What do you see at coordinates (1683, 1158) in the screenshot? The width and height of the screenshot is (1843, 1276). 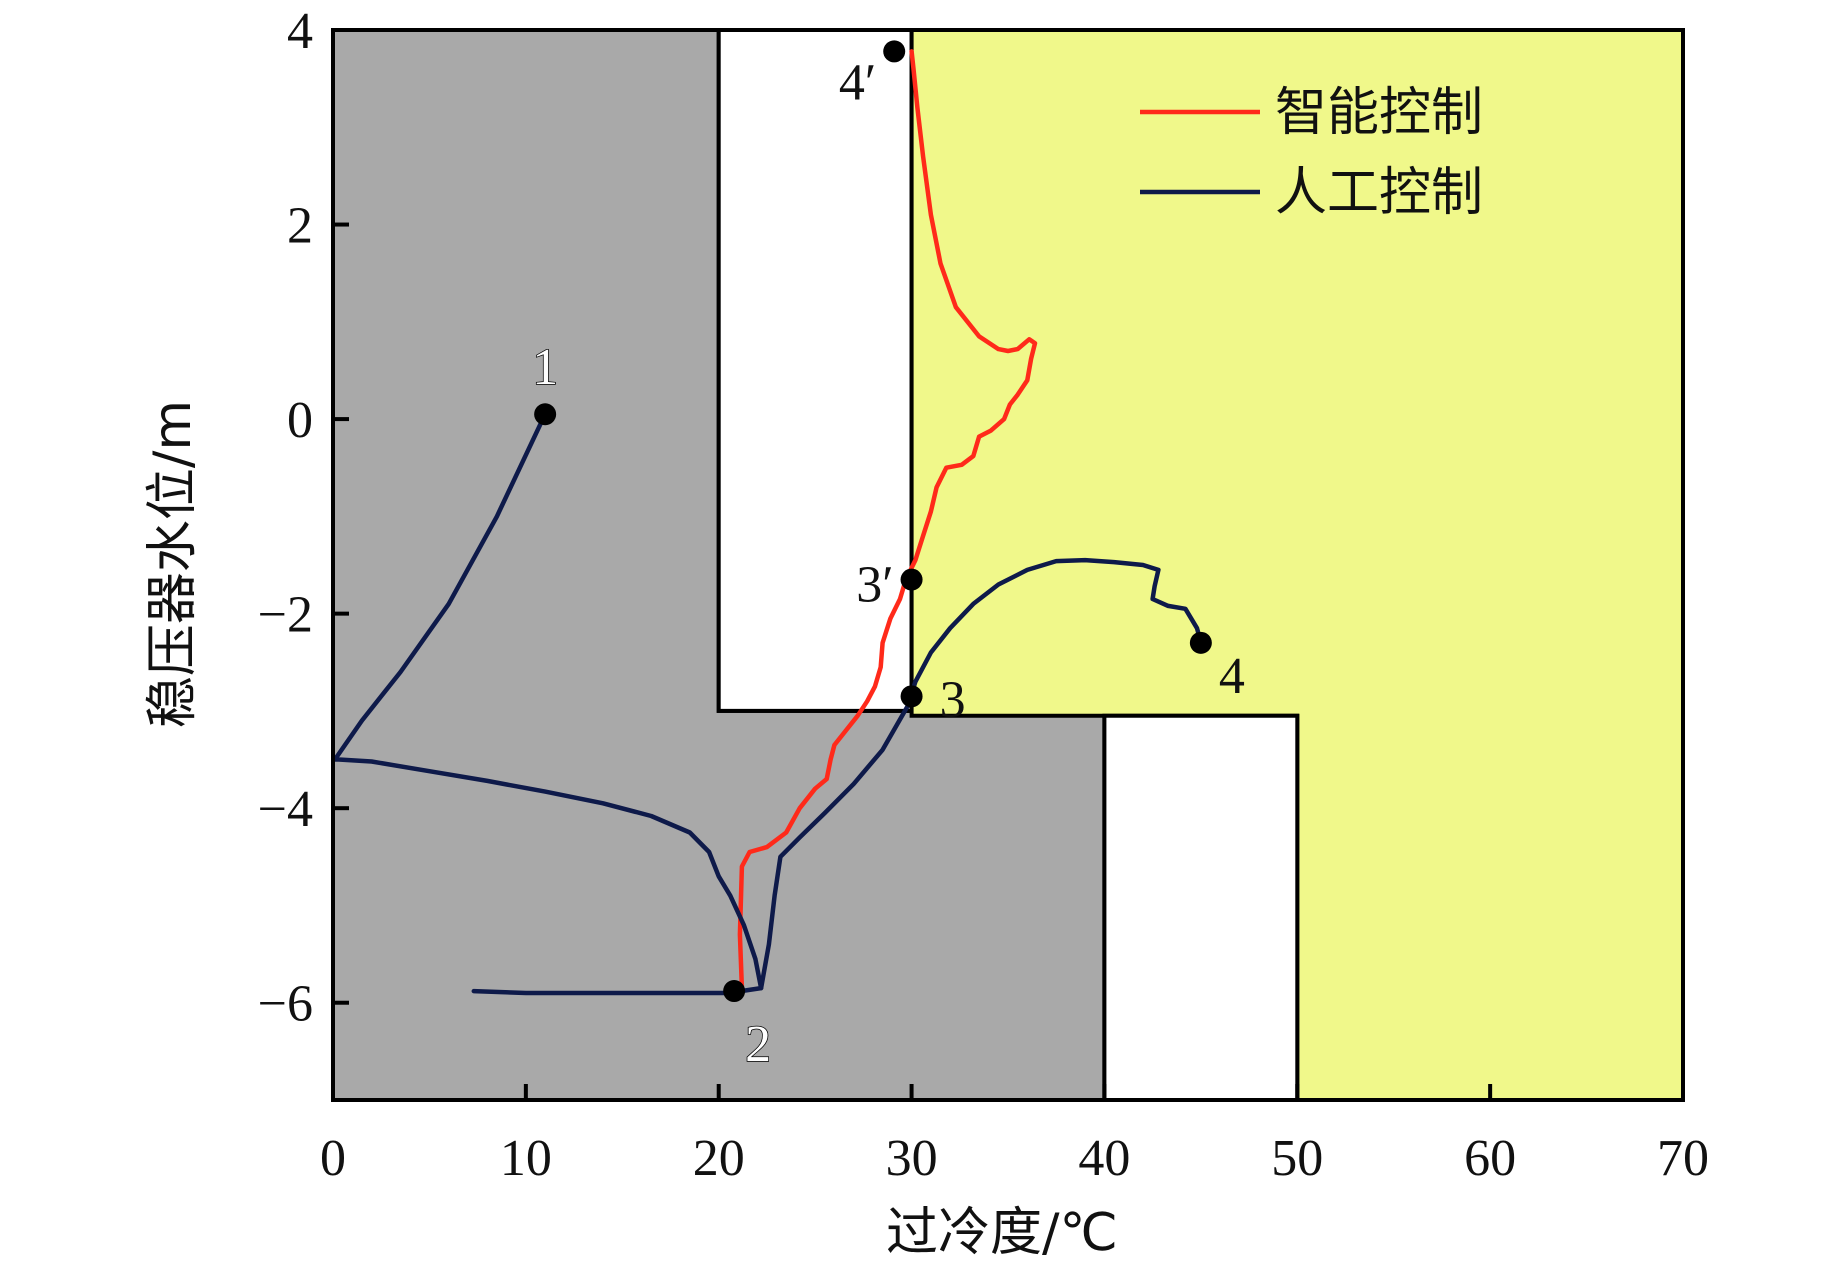 I see `x-tick-label: 70` at bounding box center [1683, 1158].